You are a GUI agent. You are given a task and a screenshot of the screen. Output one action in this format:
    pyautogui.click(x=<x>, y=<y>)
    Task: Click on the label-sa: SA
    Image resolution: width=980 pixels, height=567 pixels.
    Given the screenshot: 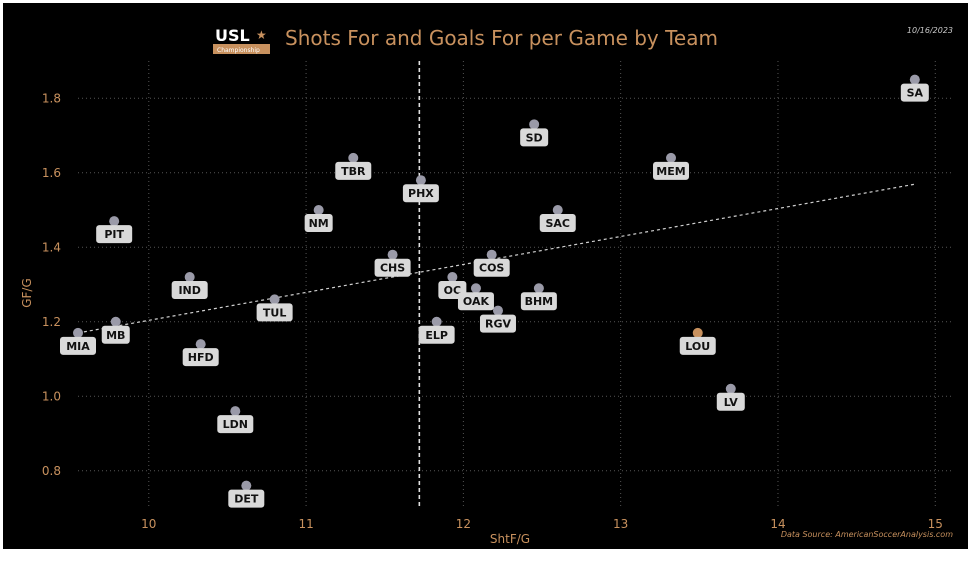 What is the action you would take?
    pyautogui.click(x=914, y=92)
    